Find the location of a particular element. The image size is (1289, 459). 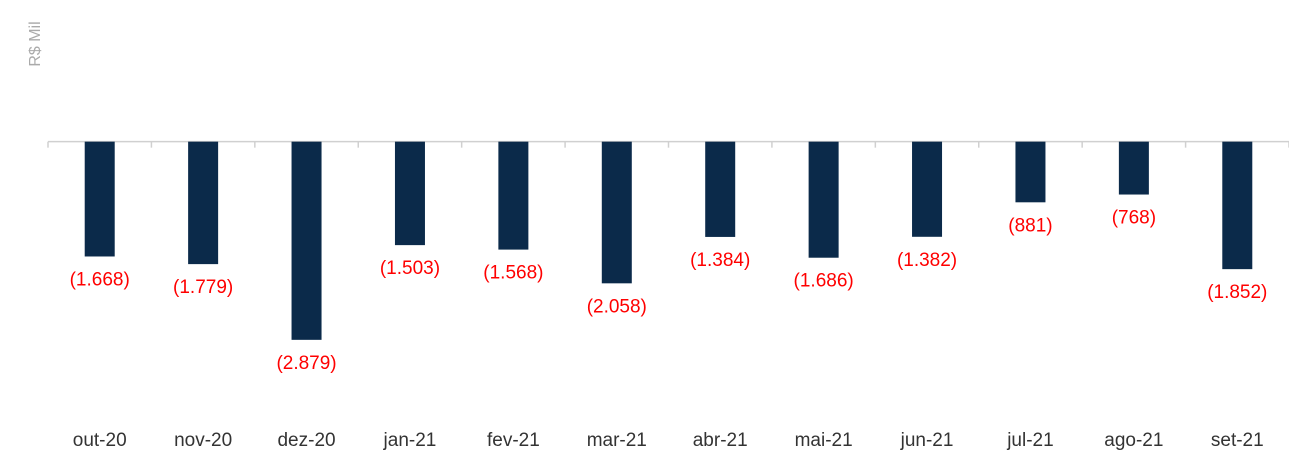

x-tick-label: jul-21 is located at coordinates (1029, 440).